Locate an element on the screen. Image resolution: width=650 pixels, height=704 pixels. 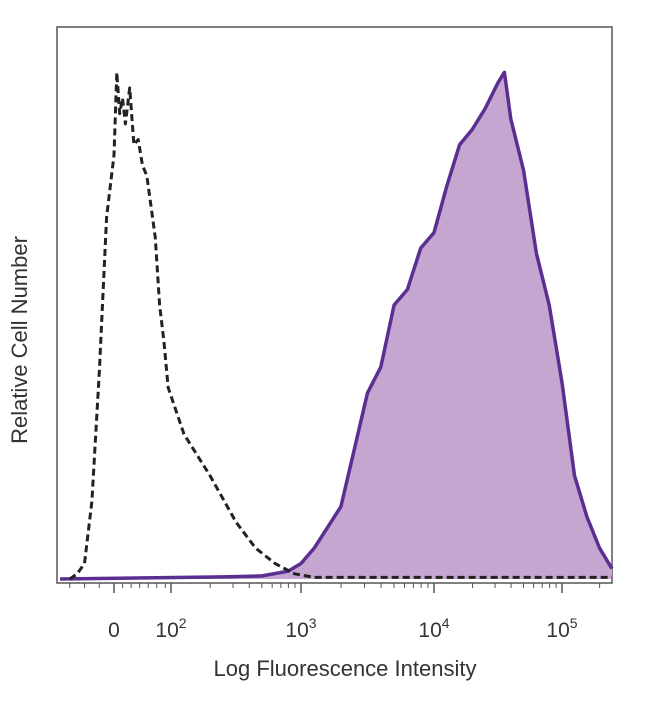
x-tick-label: 0 is located at coordinates (114, 630).